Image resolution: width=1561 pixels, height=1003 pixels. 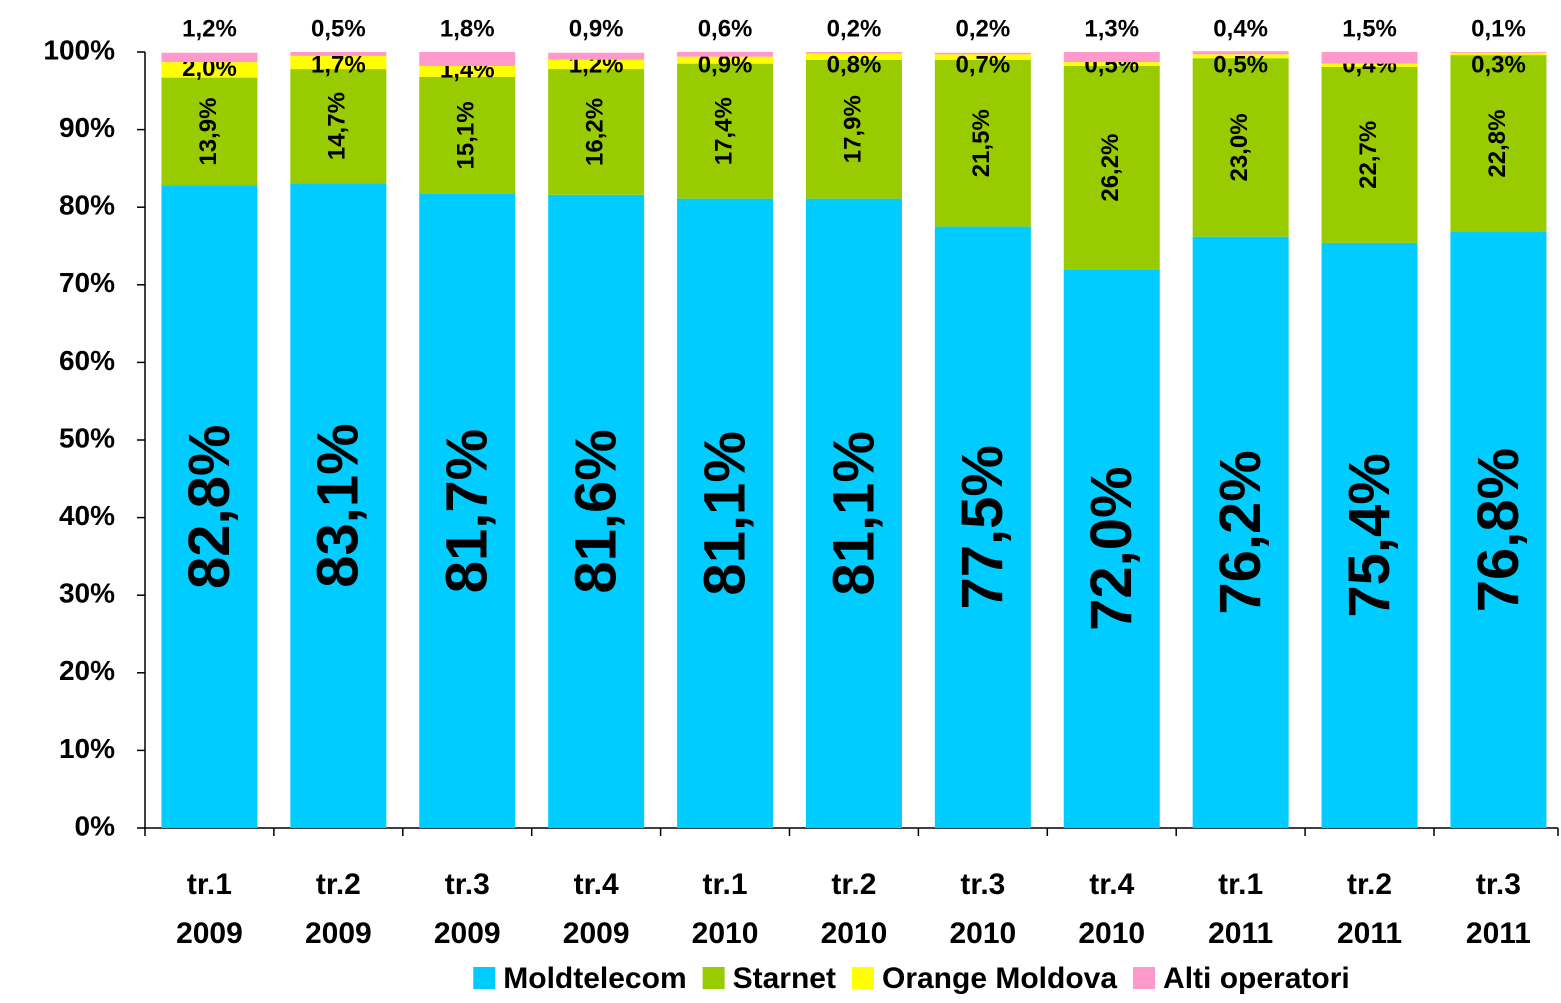 What do you see at coordinates (209, 909) in the screenshot?
I see `x-tick-label: tr.1 2009` at bounding box center [209, 909].